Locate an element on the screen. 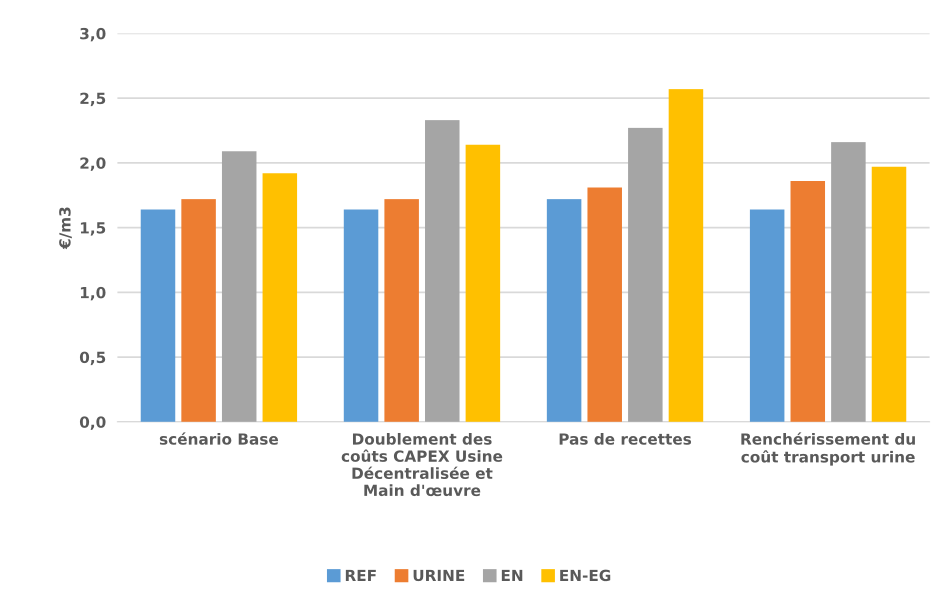 The width and height of the screenshot is (939, 607). y-tick-label: 1,0 is located at coordinates (93, 293).